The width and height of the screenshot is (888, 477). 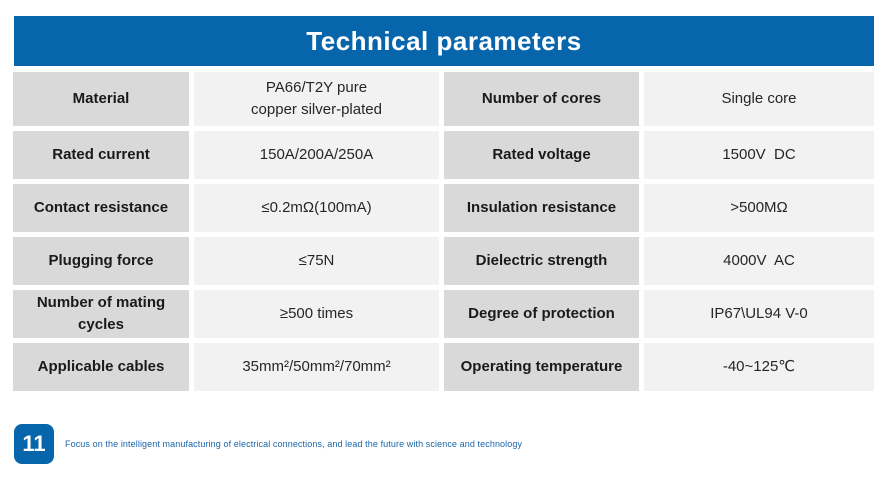 I want to click on param-label-applicable-cables: Applicable cables, so click(x=101, y=367).